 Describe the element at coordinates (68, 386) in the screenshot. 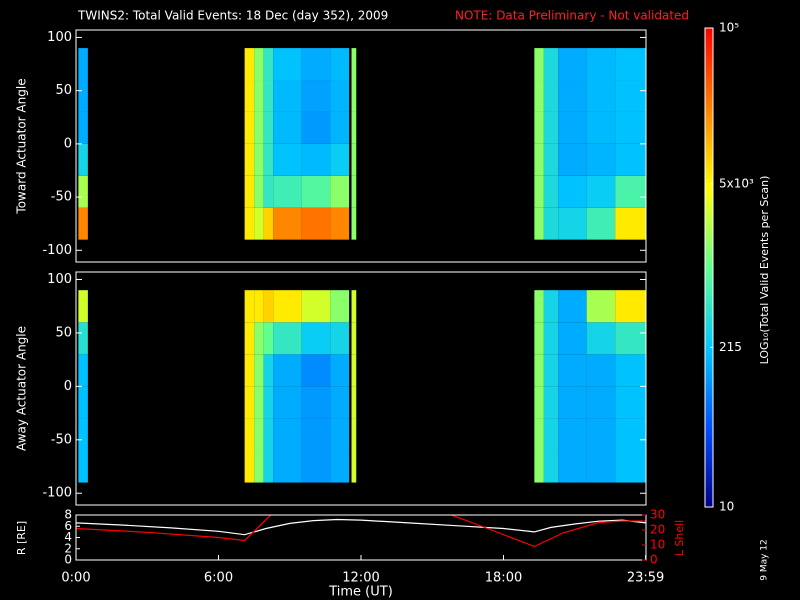

I see `y-tick-label: 0` at that location.